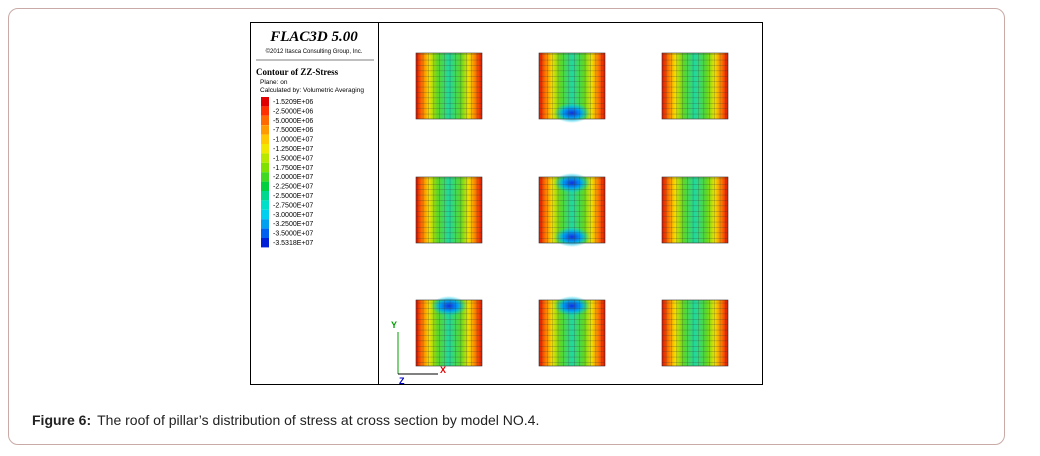 Image resolution: width=1040 pixels, height=456 pixels. I want to click on legend-value: -3.5318E+07, so click(293, 243).